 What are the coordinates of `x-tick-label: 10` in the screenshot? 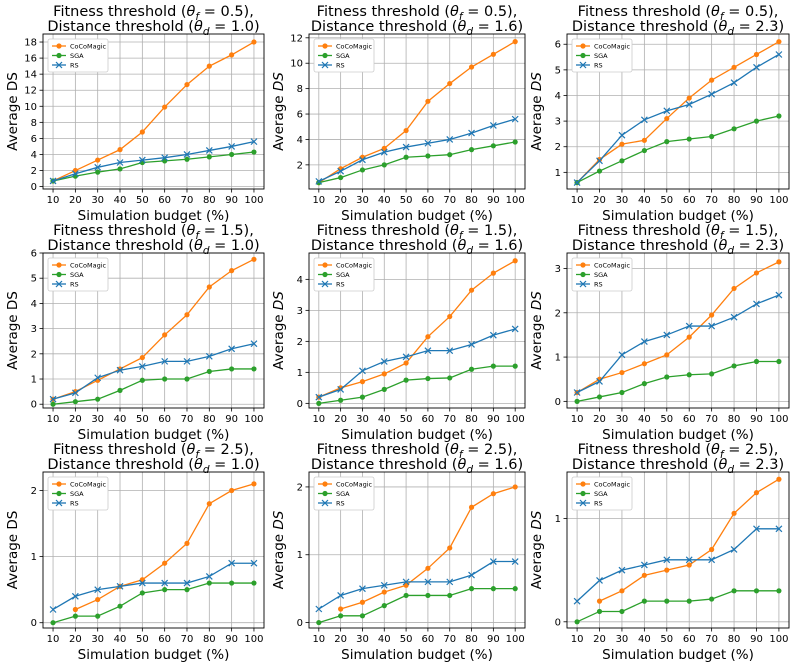 It's located at (53, 639).